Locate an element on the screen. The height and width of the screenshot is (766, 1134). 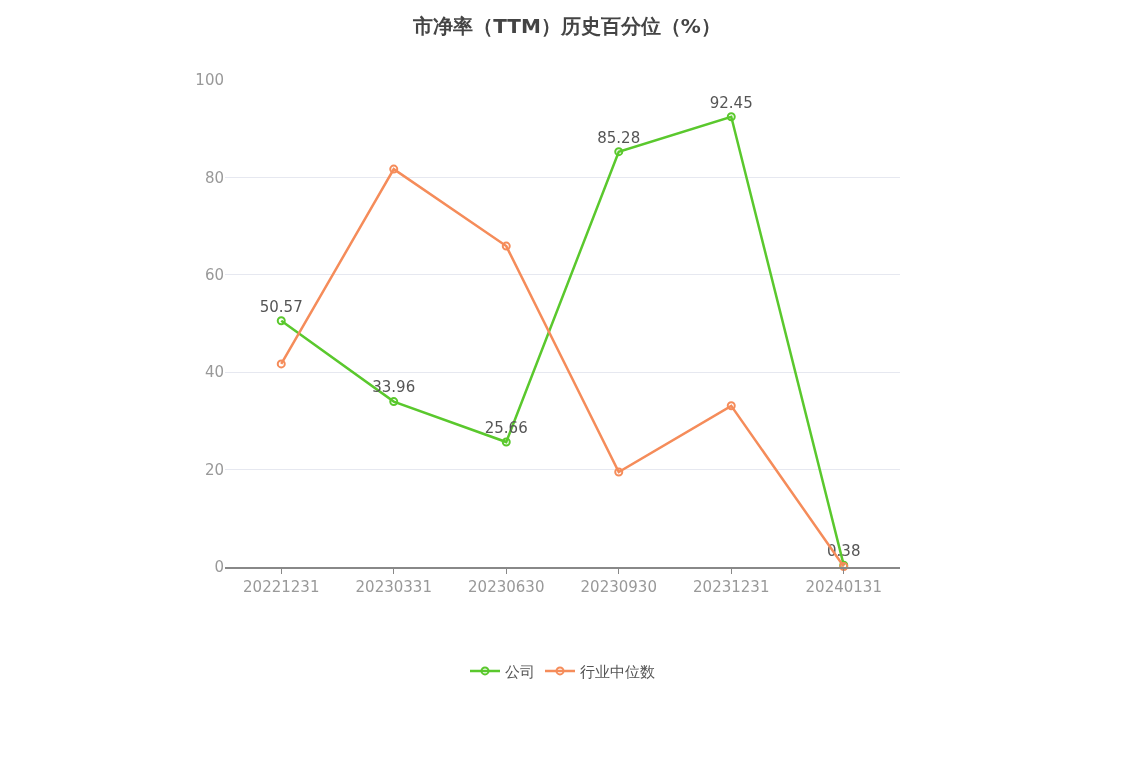
y-tick-label: 40 is located at coordinates (214, 372).